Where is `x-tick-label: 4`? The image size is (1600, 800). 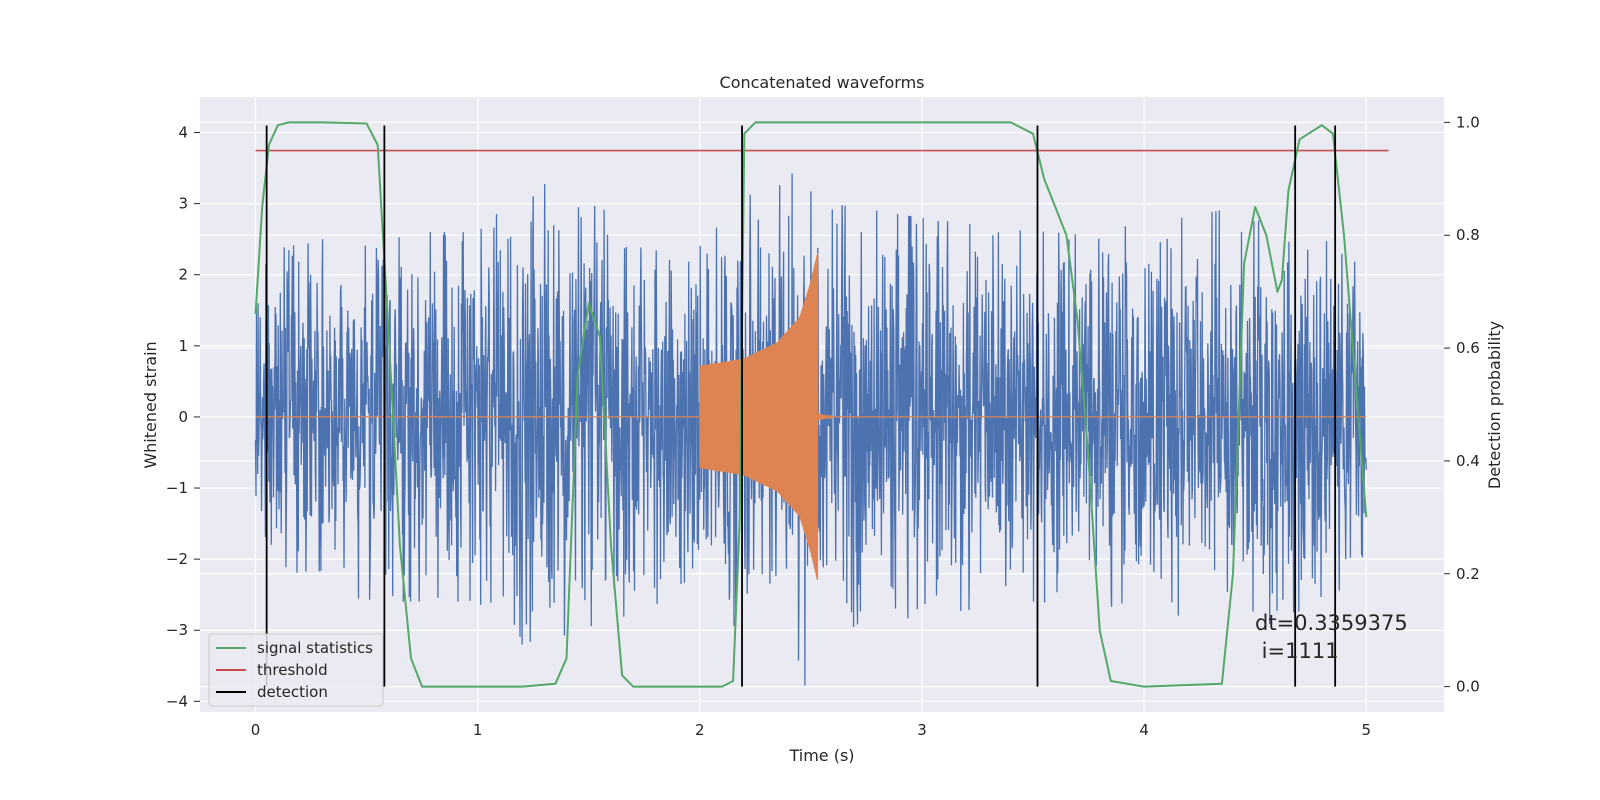
x-tick-label: 4 is located at coordinates (1144, 730).